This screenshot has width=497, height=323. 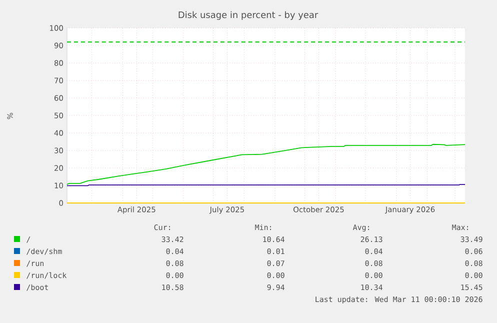 I want to click on line-series, so click(x=266, y=164).